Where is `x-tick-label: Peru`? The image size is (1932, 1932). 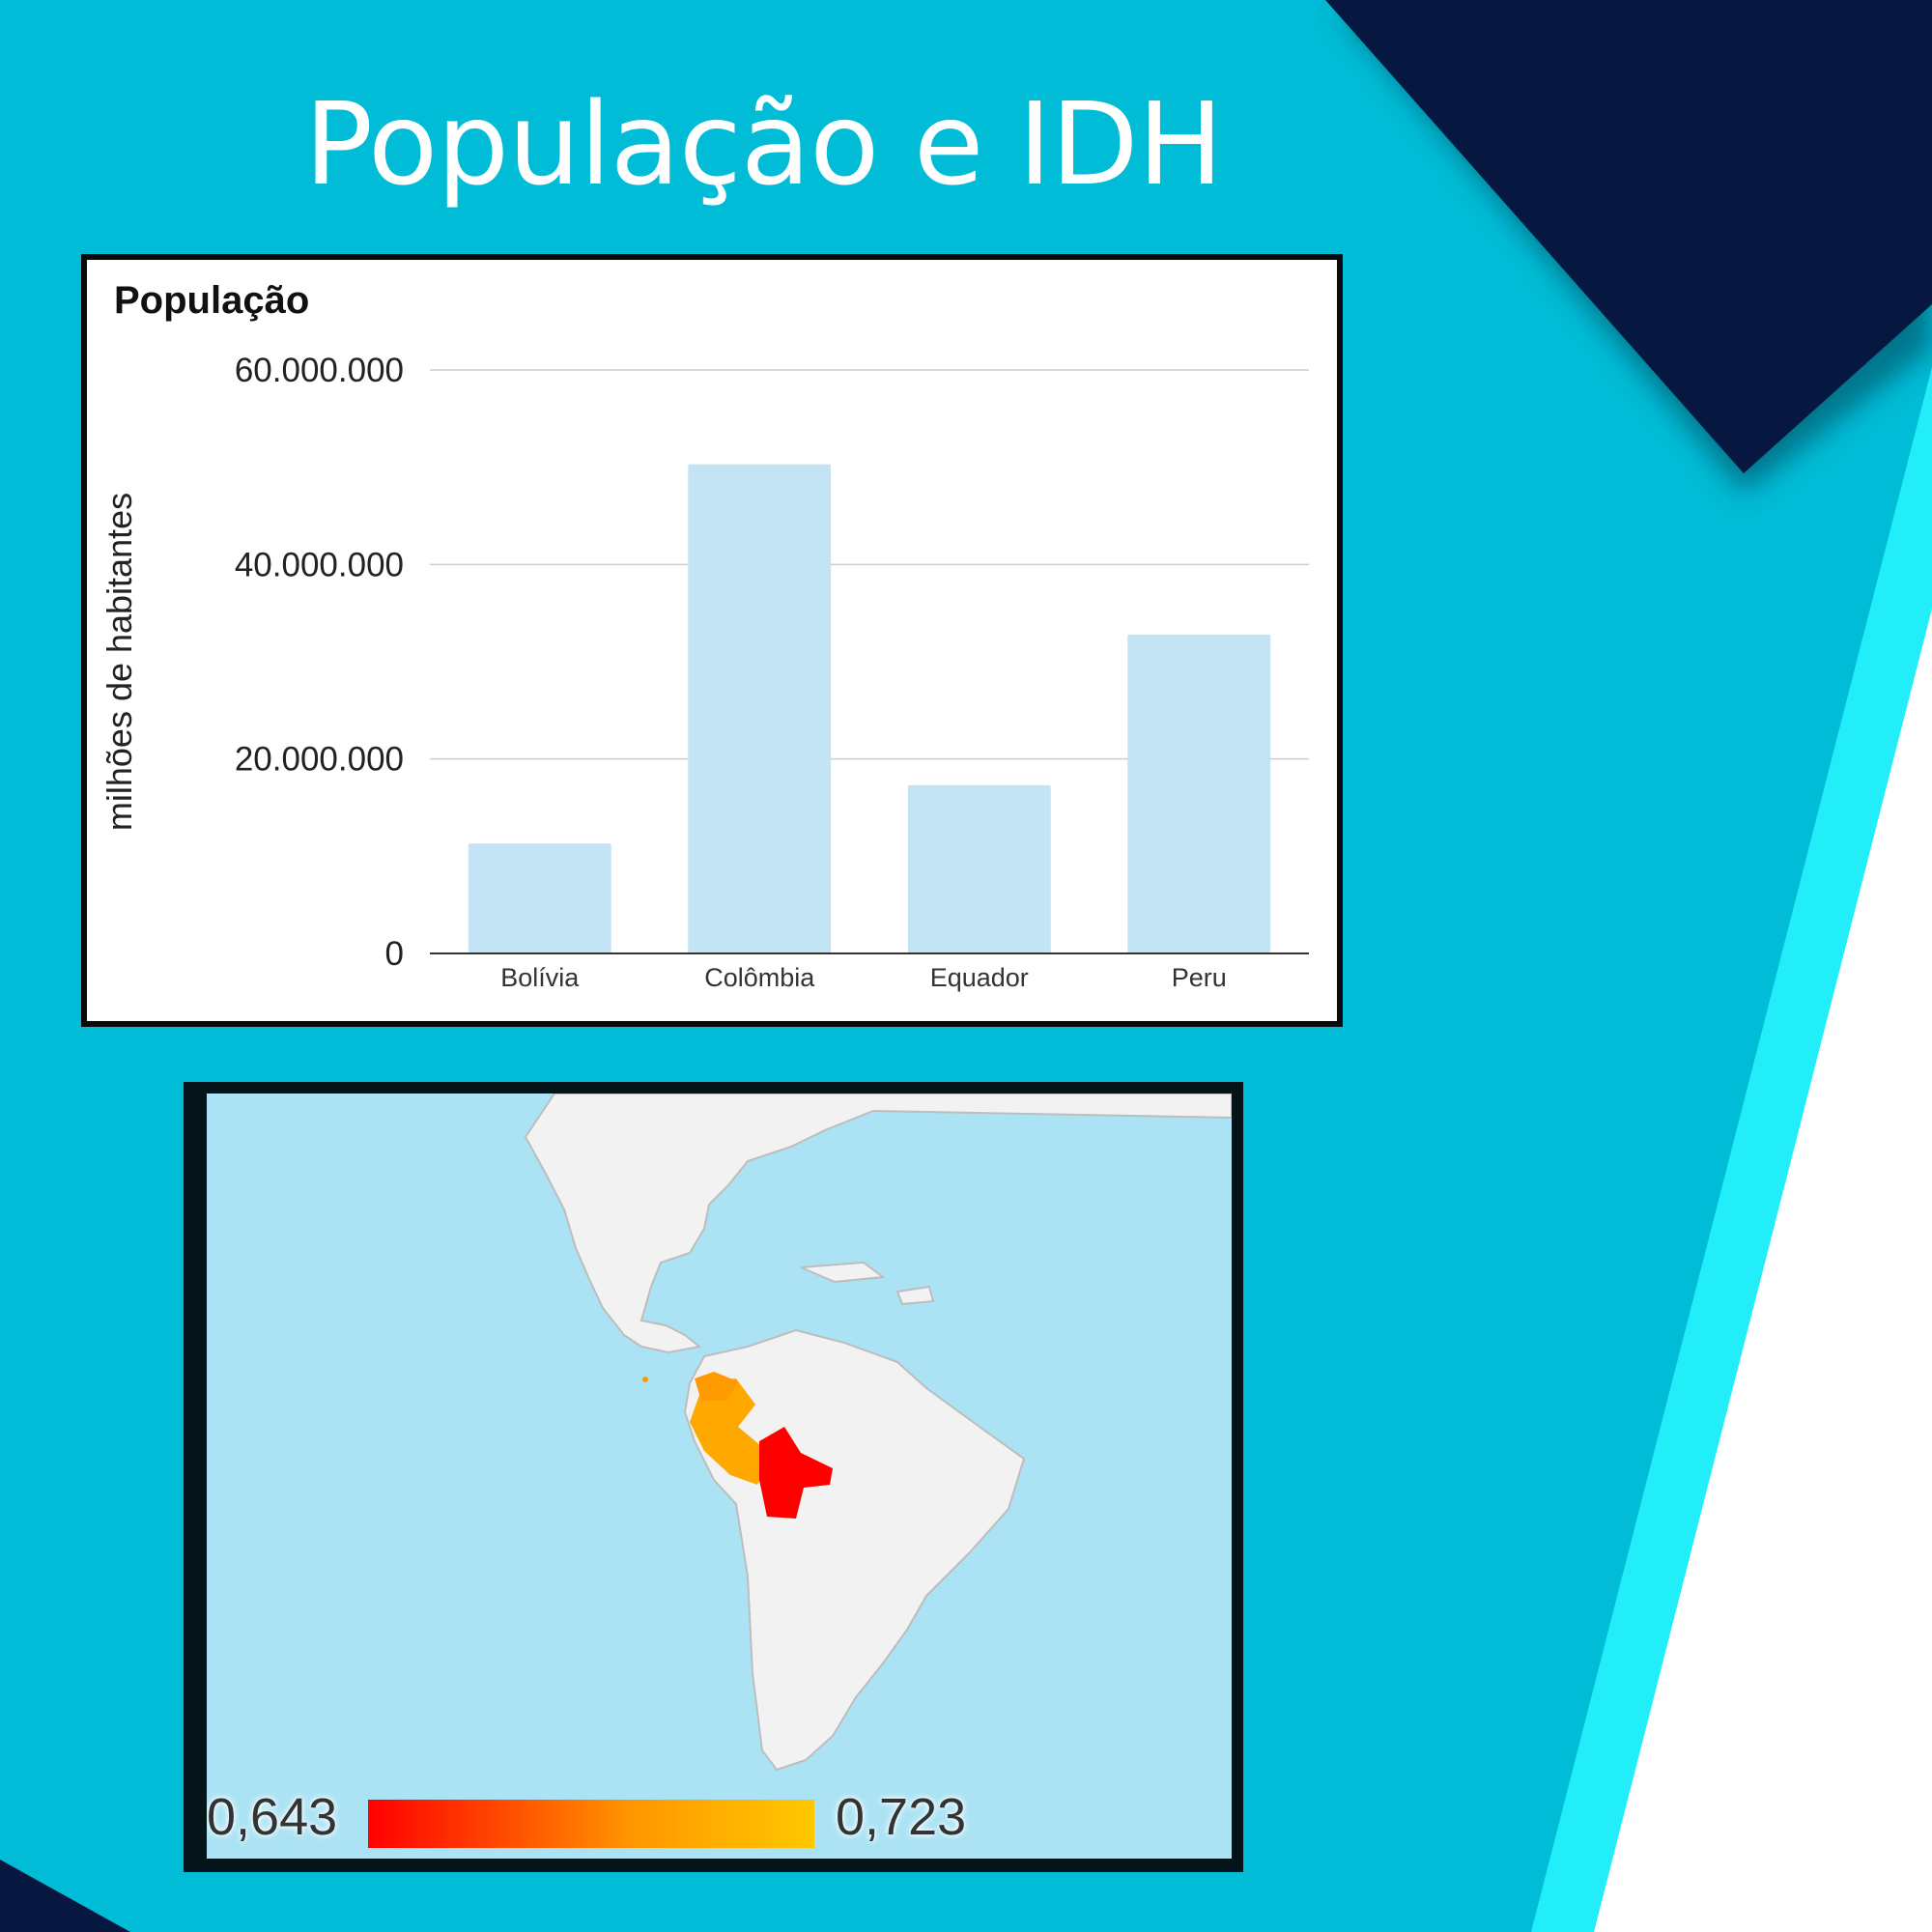 x-tick-label: Peru is located at coordinates (1199, 977).